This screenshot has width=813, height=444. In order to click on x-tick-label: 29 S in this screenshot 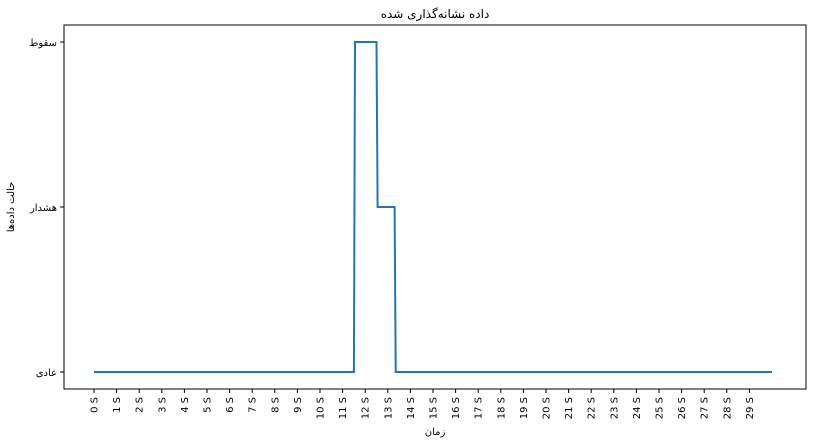, I will do `click(750, 408)`.